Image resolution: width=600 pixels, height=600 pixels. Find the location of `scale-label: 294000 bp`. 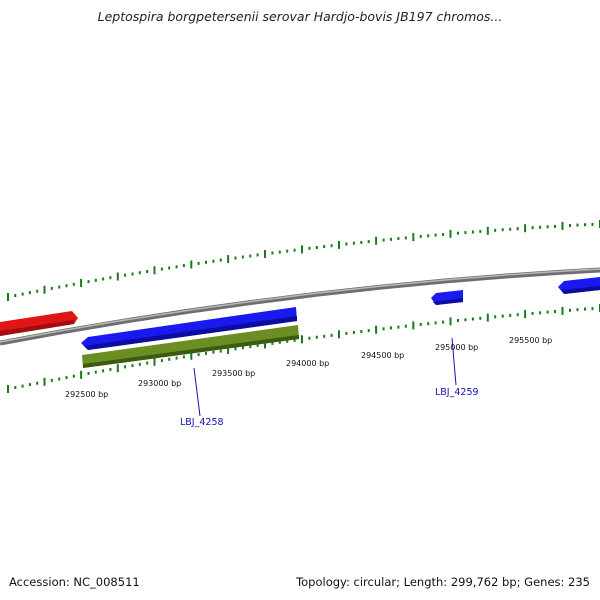

scale-label: 294000 bp is located at coordinates (307, 363).